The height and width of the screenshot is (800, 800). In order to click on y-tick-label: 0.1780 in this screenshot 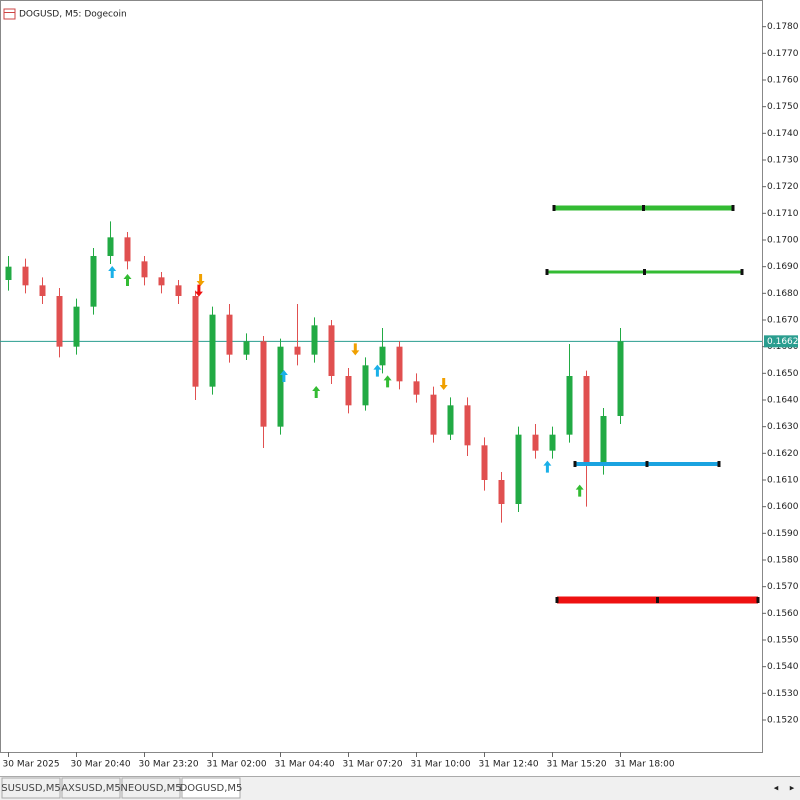, I will do `click(783, 27)`.